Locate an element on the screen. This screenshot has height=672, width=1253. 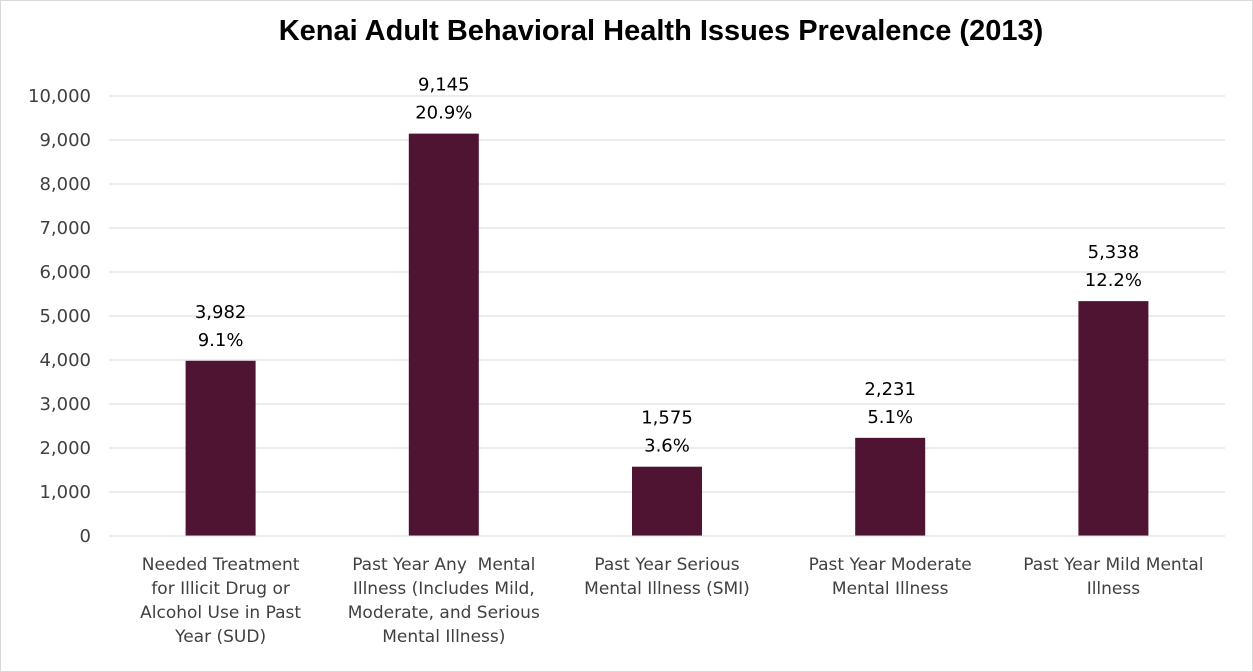
x-category-label: Mental Illness is located at coordinates (890, 589).